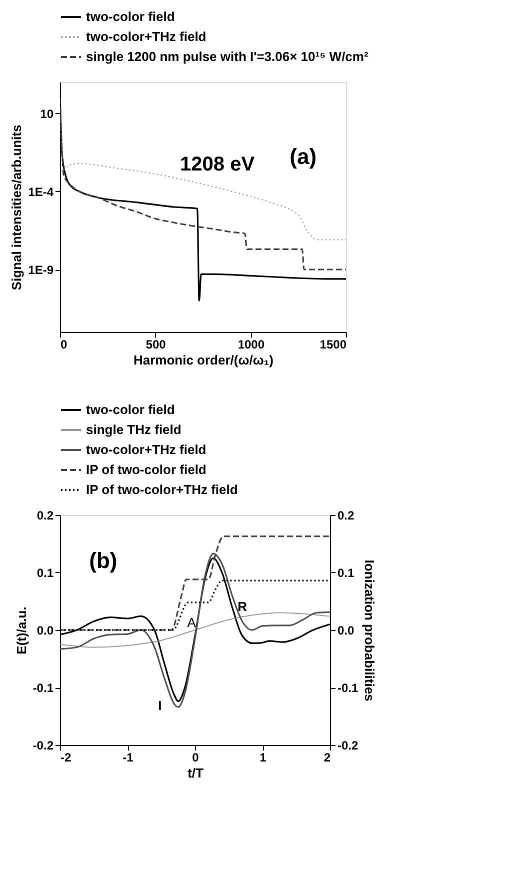  What do you see at coordinates (348, 688) in the screenshot?
I see `y2-tick-label: -0.1` at bounding box center [348, 688].